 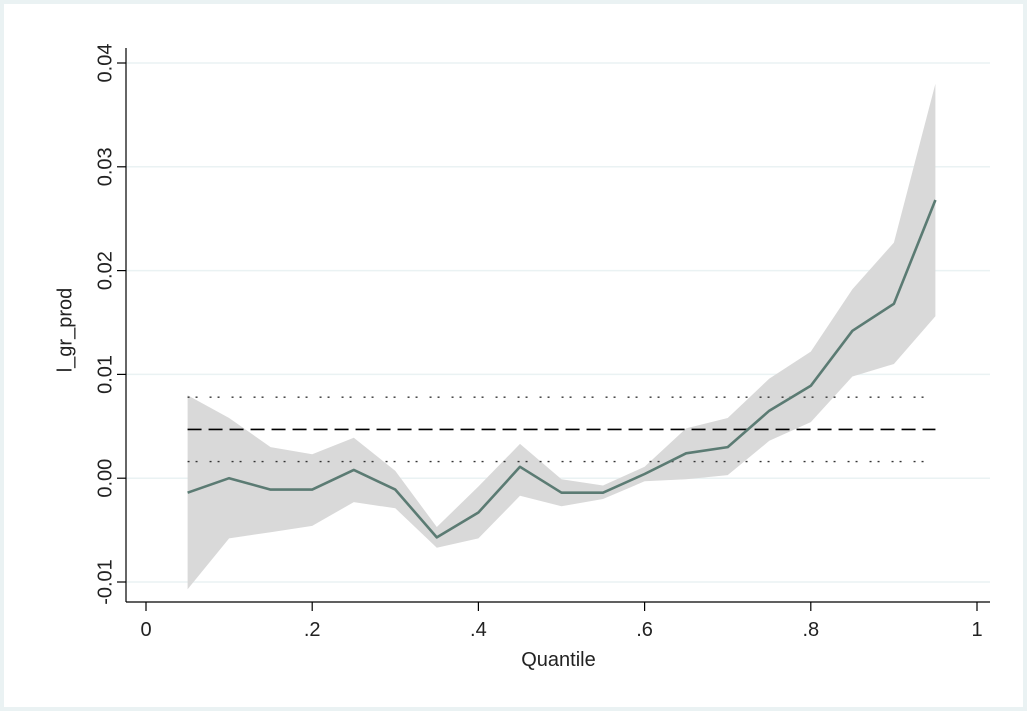 I want to click on y-tick-label: 0.03, so click(x=105, y=166).